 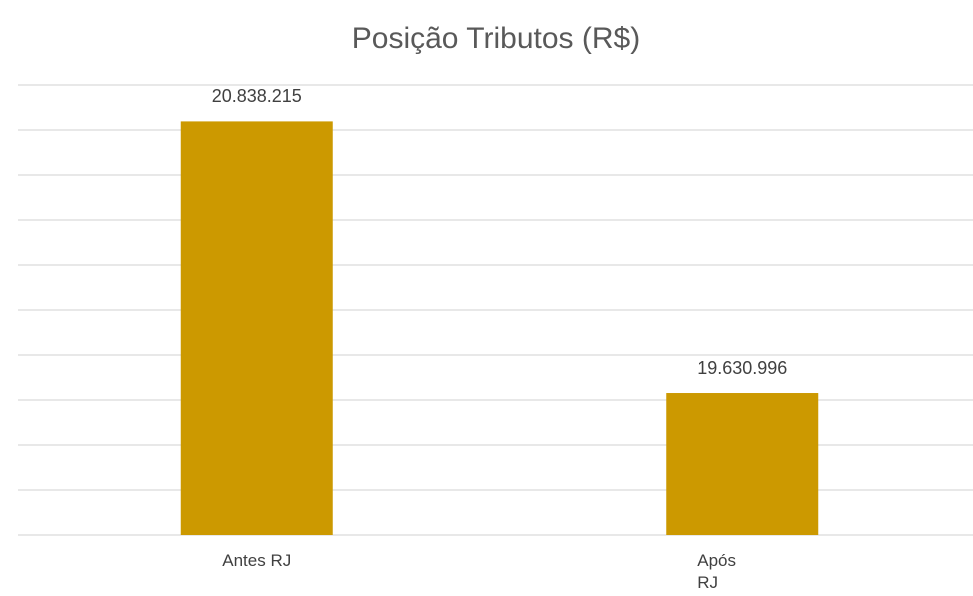 What do you see at coordinates (496, 38) in the screenshot?
I see `chart-title: Posição Tributos (R$)` at bounding box center [496, 38].